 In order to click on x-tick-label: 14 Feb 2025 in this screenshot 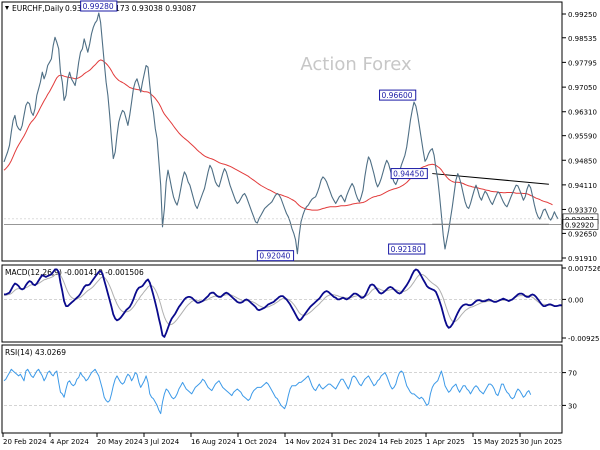, I will do `click(401, 442)`.